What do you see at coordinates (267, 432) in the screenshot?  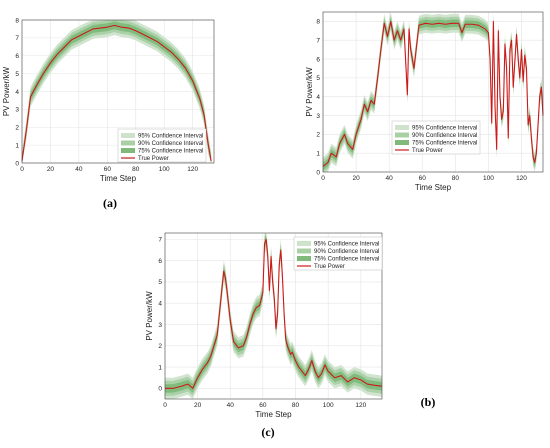 I see `panel-label: (c)` at bounding box center [267, 432].